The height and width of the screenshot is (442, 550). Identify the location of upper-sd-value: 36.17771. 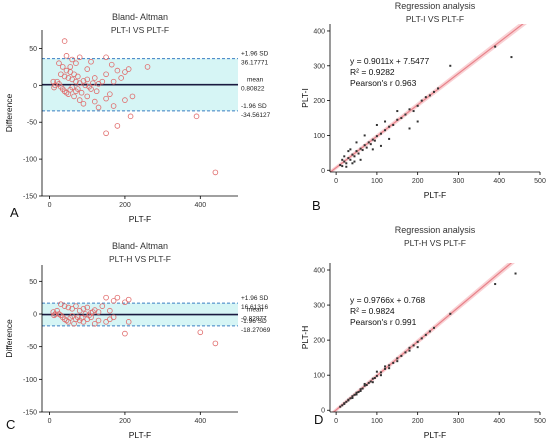
(254, 63).